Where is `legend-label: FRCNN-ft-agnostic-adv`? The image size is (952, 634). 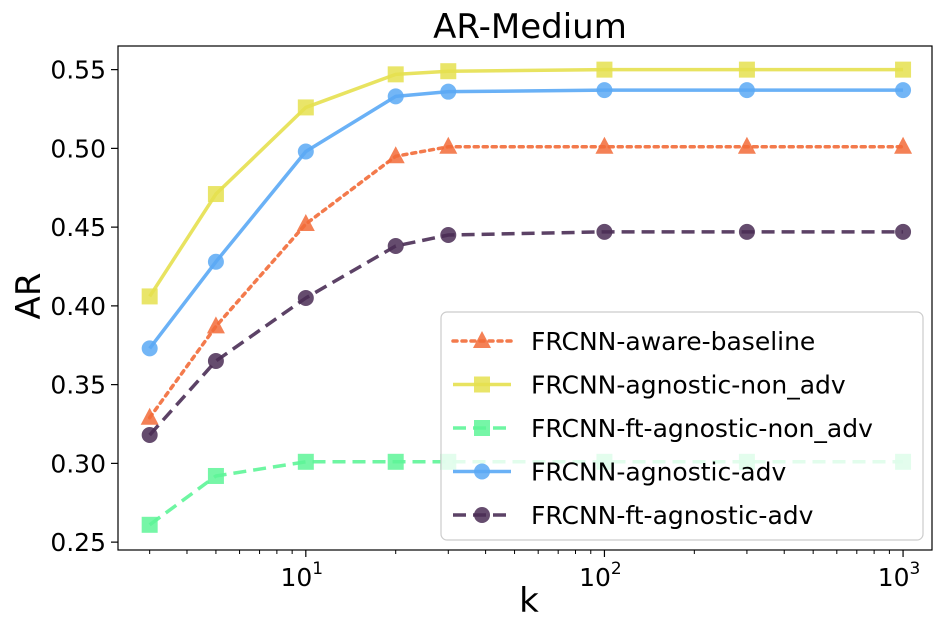
legend-label: FRCNN-ft-agnostic-adv is located at coordinates (672, 515).